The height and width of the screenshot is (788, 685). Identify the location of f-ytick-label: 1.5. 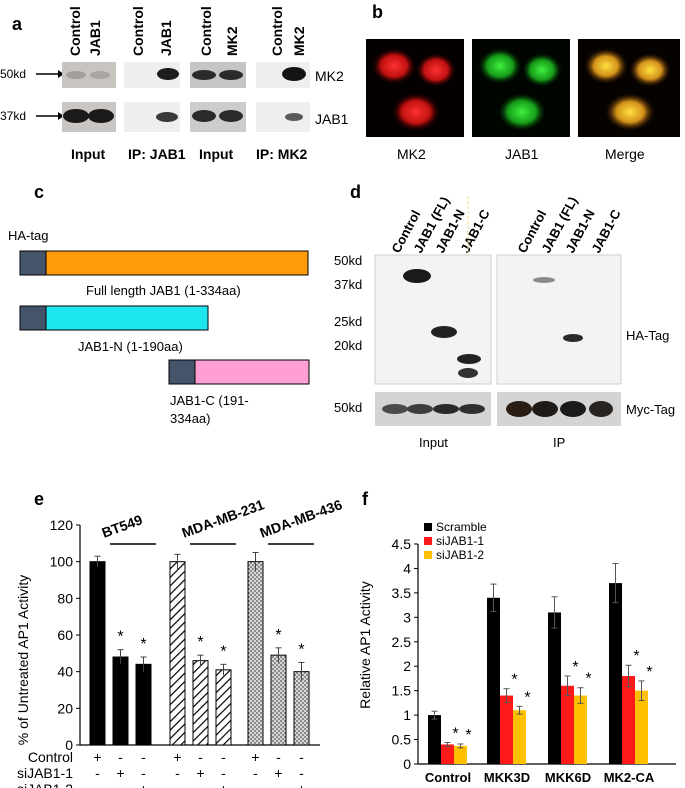
(402, 691).